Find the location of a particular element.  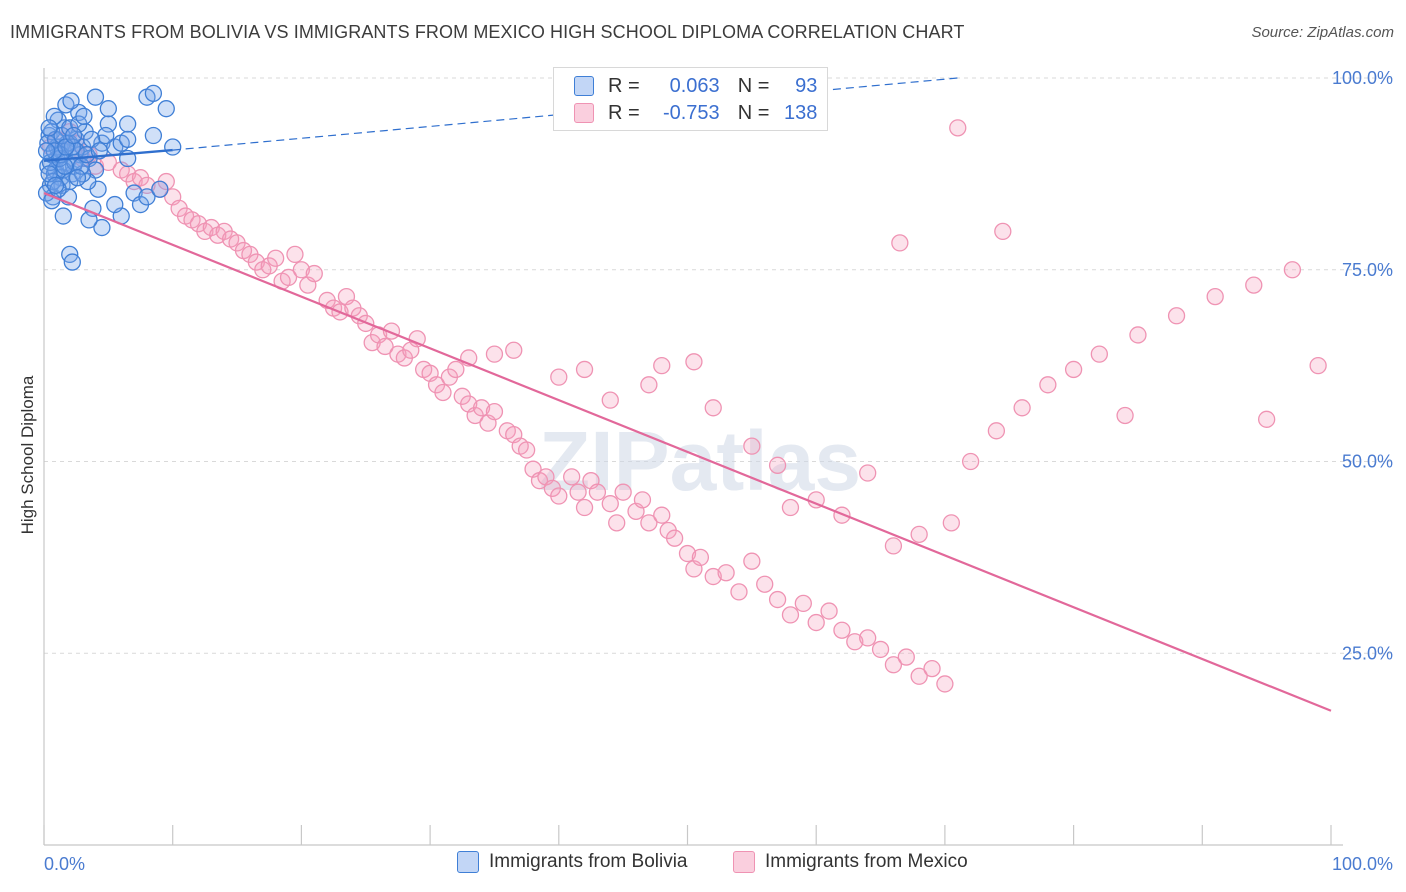

bottom-legend-bolivia: Immigrants from Bolivia is located at coordinates (572, 862).